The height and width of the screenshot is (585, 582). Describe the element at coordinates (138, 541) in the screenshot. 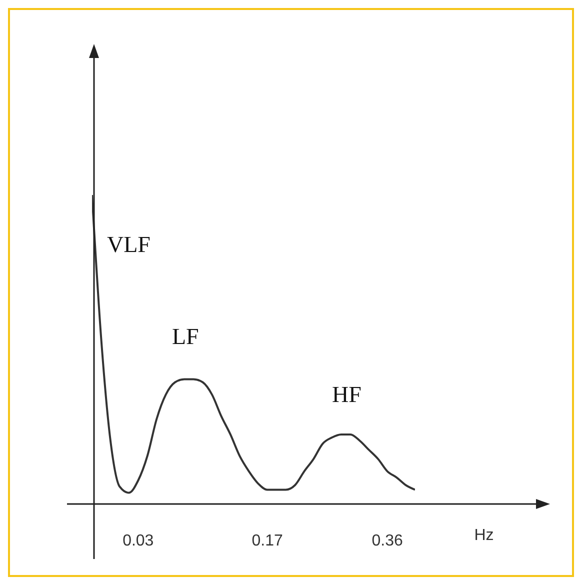

I see `x-tick-label: 0.03` at that location.